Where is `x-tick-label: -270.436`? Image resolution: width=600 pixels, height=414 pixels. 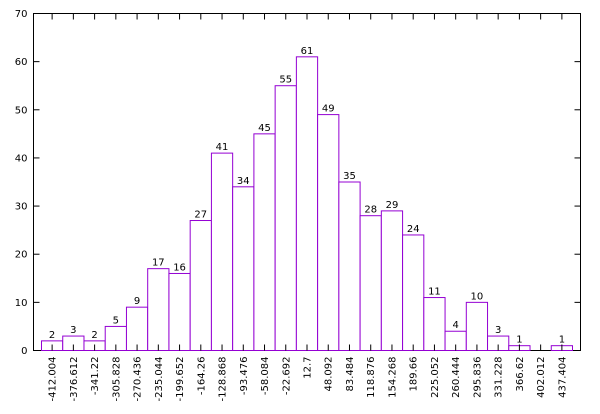
x-tick-label: -270.436 is located at coordinates (138, 379).